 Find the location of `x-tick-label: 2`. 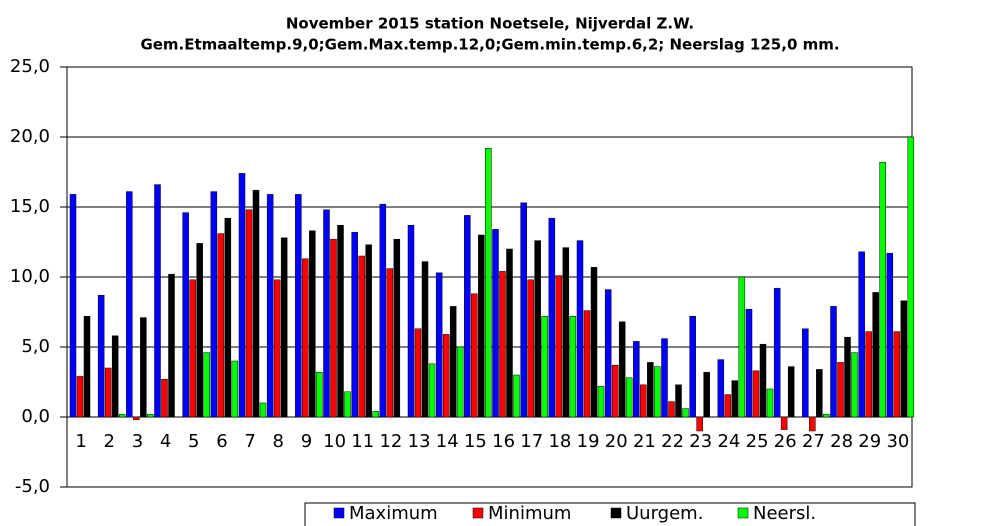

x-tick-label: 2 is located at coordinates (109, 441).